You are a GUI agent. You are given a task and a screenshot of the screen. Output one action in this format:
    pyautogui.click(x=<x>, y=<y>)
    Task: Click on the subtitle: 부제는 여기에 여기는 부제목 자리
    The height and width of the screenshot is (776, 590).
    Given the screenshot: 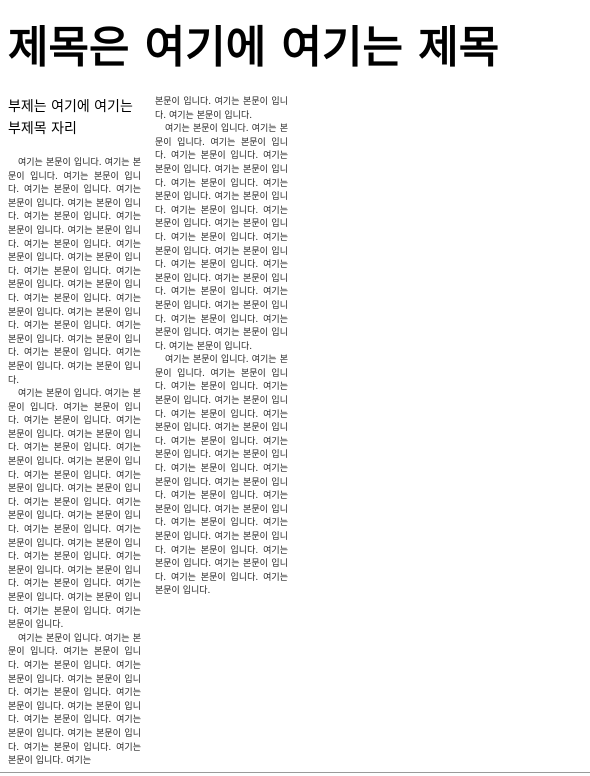 What is the action you would take?
    pyautogui.click(x=70, y=118)
    